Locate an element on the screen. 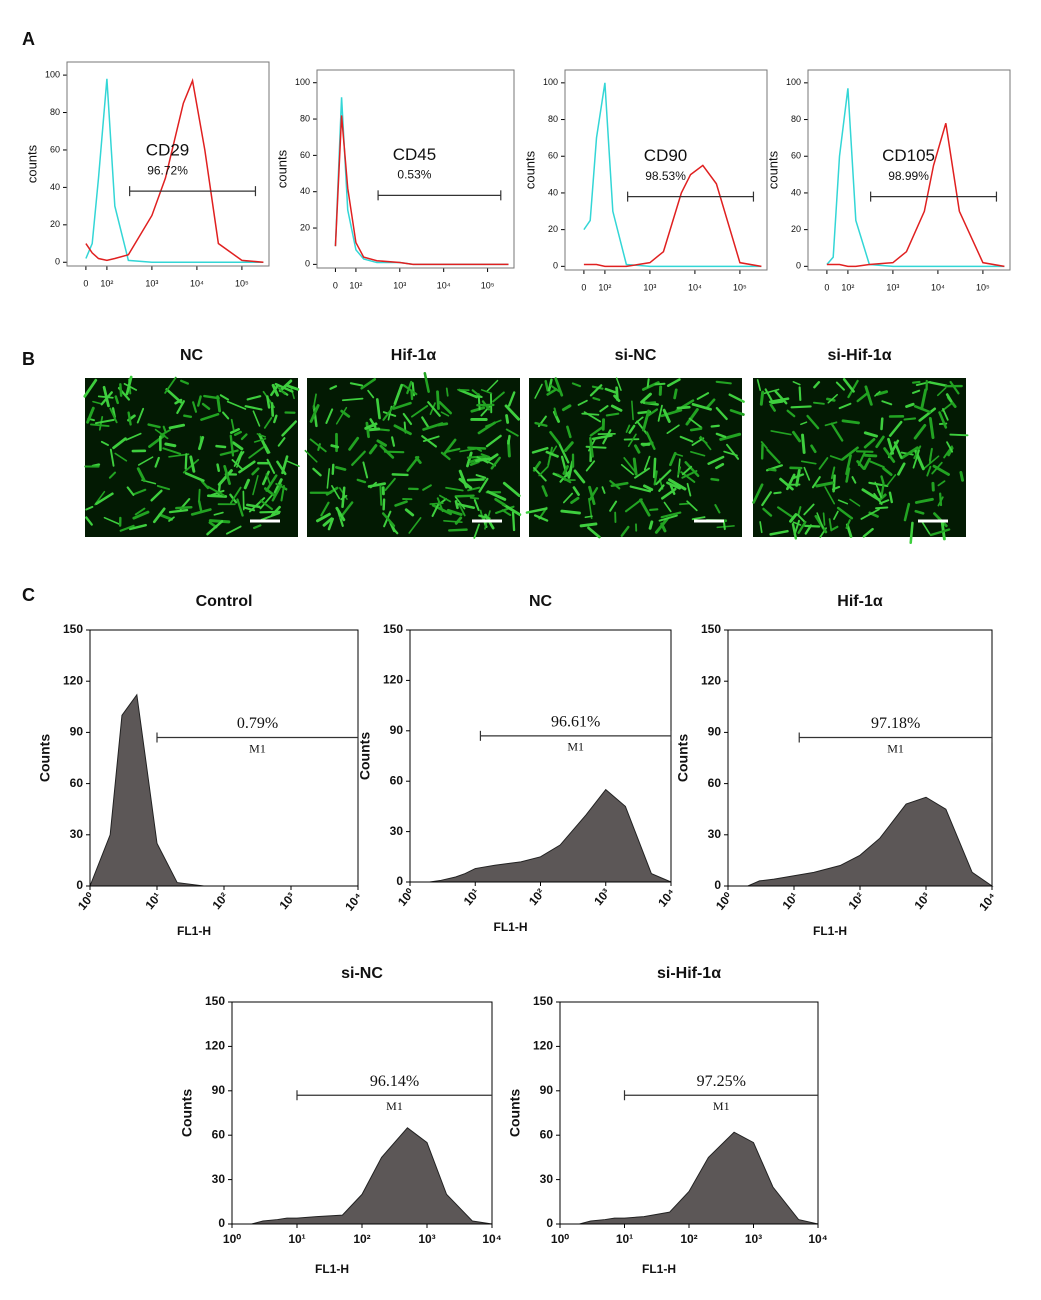 This screenshot has height=1300, width=1041. x-tick-label: 10⁰ is located at coordinates (232, 1239).